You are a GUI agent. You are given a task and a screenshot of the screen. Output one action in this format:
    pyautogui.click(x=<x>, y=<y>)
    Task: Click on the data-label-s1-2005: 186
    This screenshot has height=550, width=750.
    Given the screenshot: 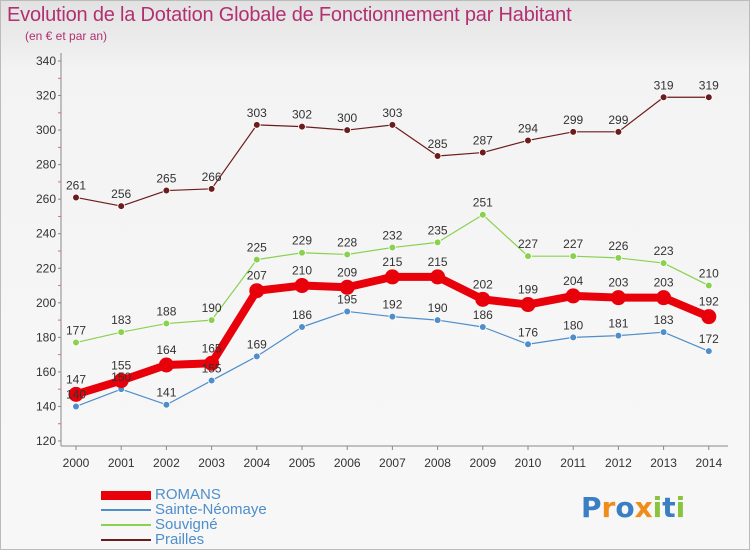 What is the action you would take?
    pyautogui.click(x=302, y=315)
    